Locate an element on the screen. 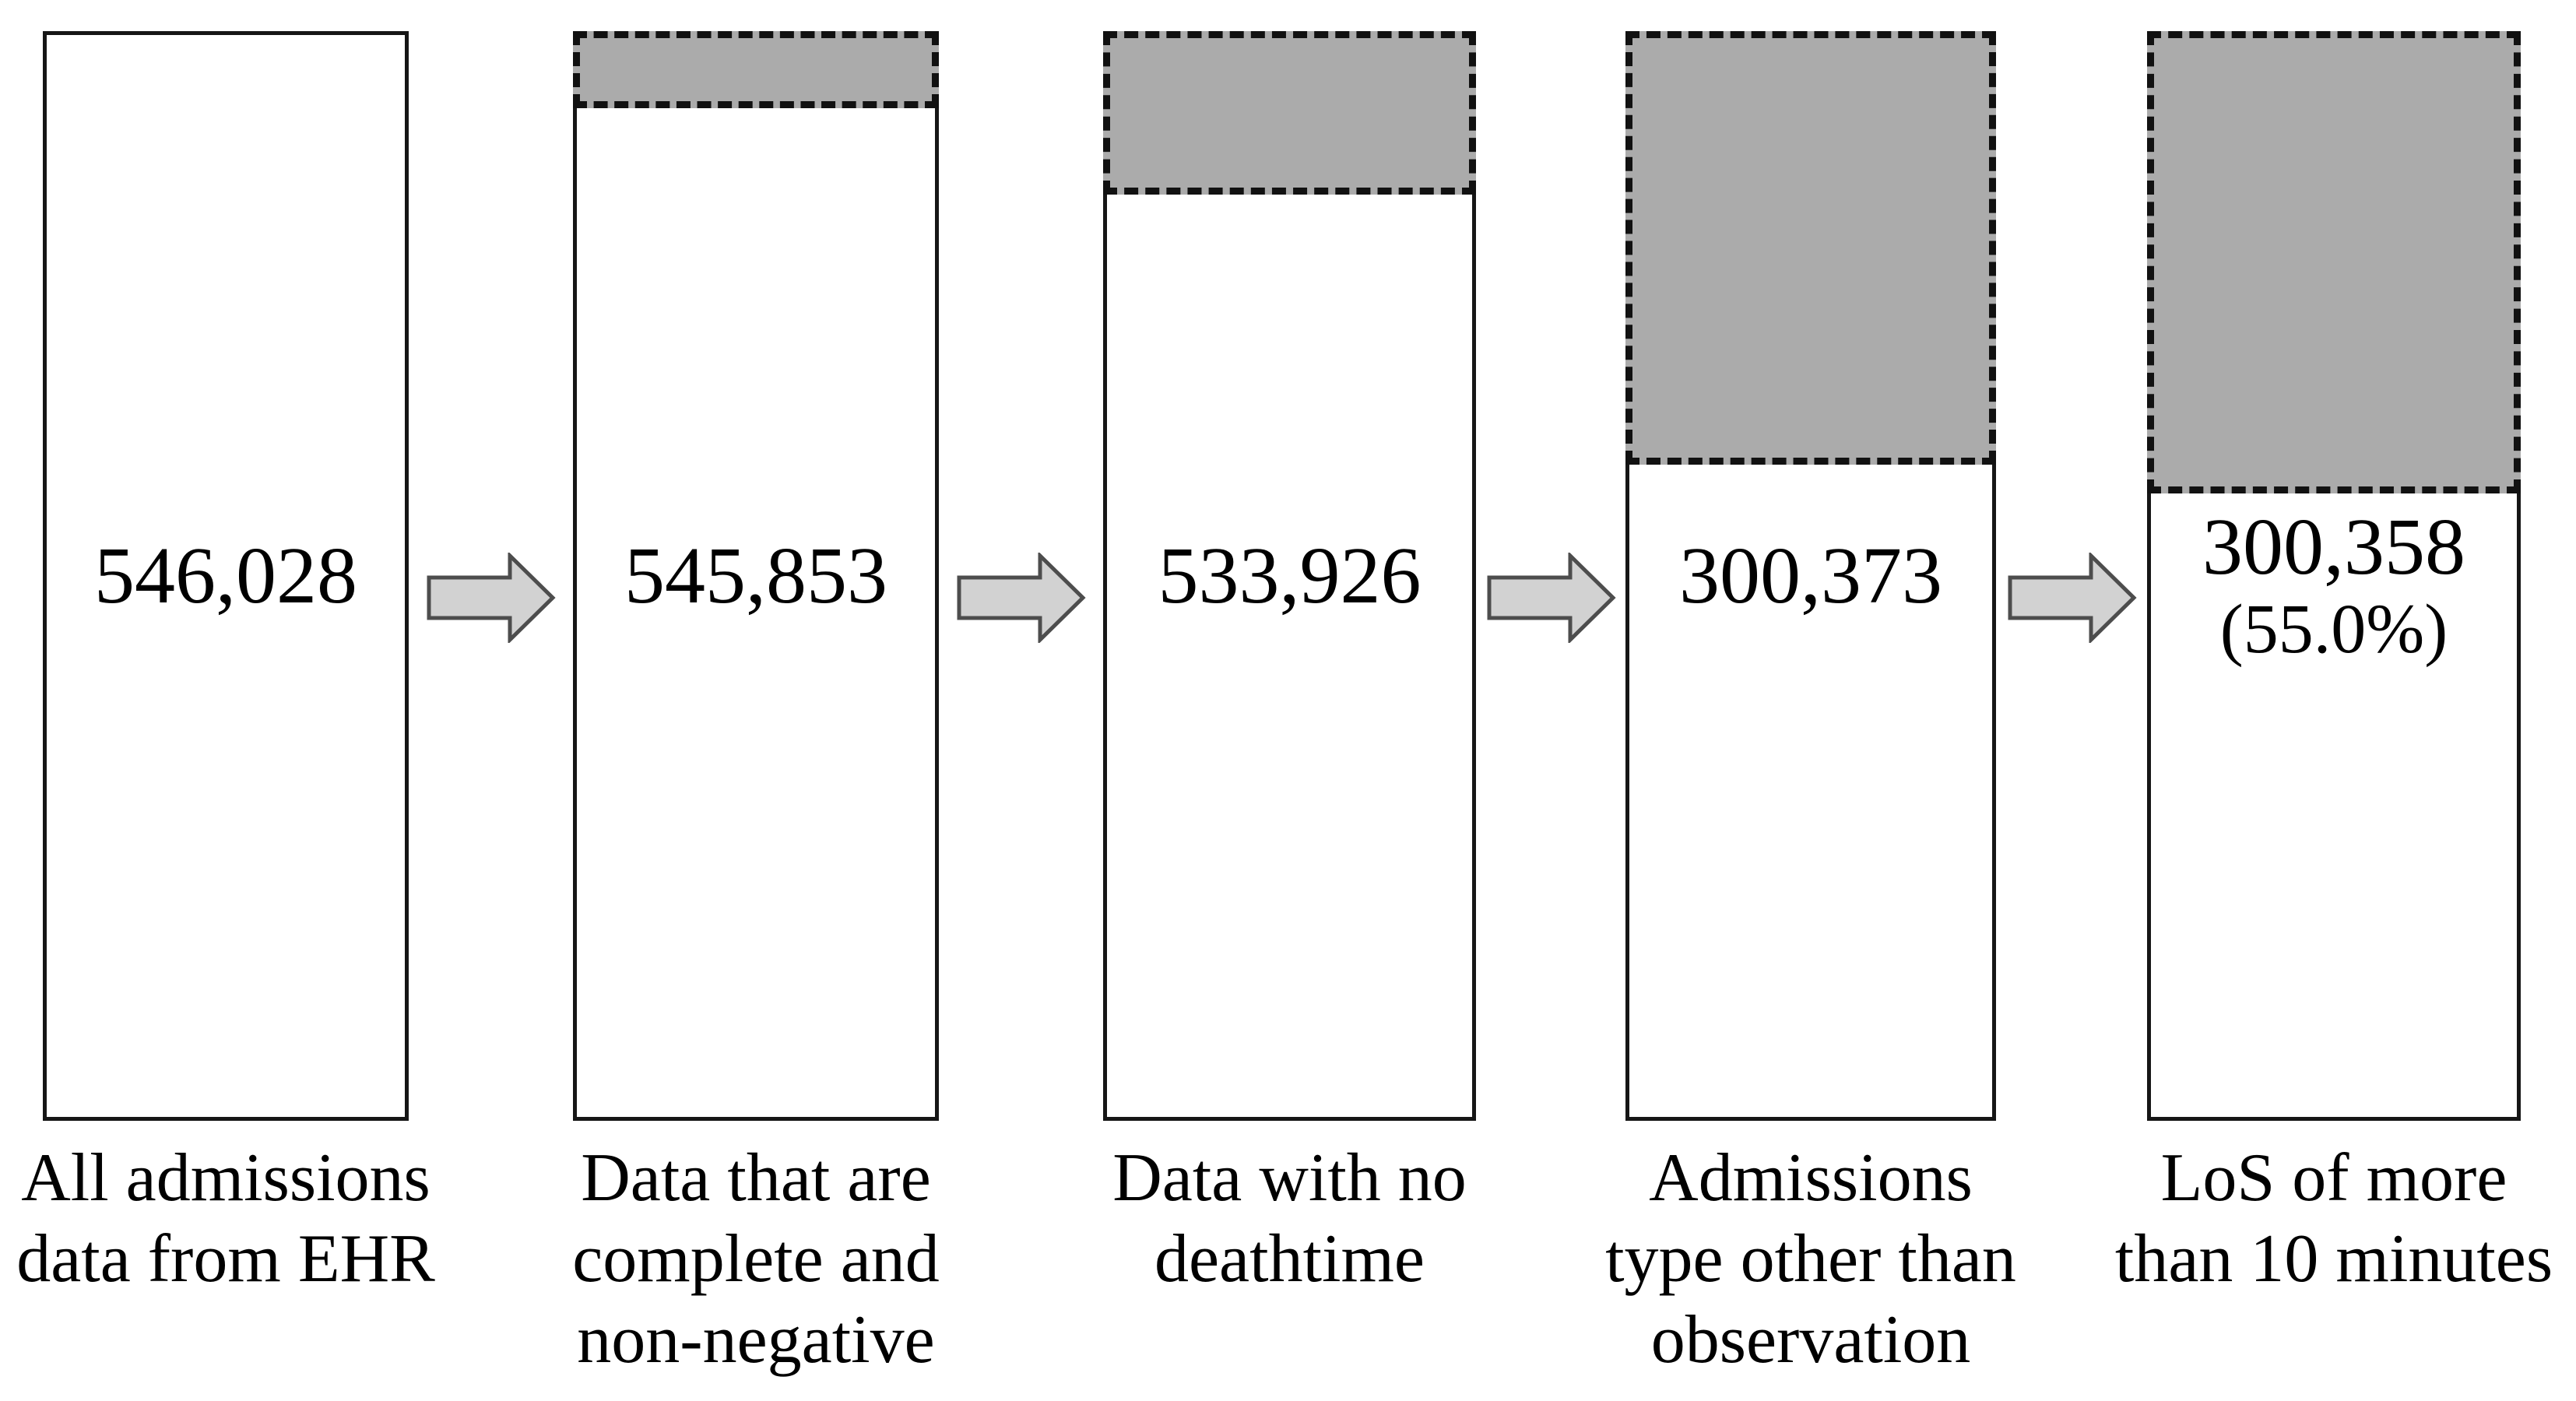 This screenshot has height=1401, width=2576. bar-value: 546,028 is located at coordinates (226, 575).